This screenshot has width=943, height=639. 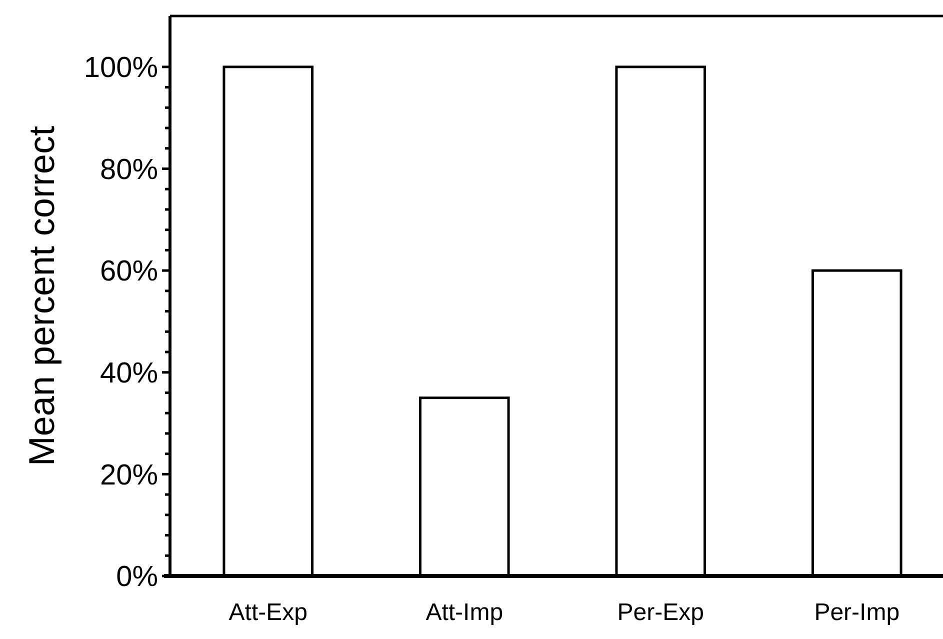 I want to click on y-tick-label: 100%, so click(x=121, y=68).